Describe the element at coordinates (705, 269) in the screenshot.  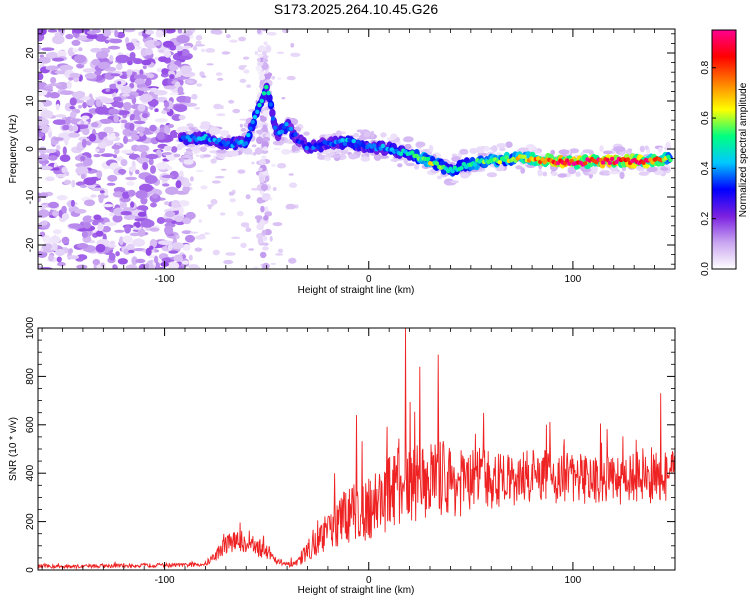
I see `colorbar-tick-label: 0.0` at that location.